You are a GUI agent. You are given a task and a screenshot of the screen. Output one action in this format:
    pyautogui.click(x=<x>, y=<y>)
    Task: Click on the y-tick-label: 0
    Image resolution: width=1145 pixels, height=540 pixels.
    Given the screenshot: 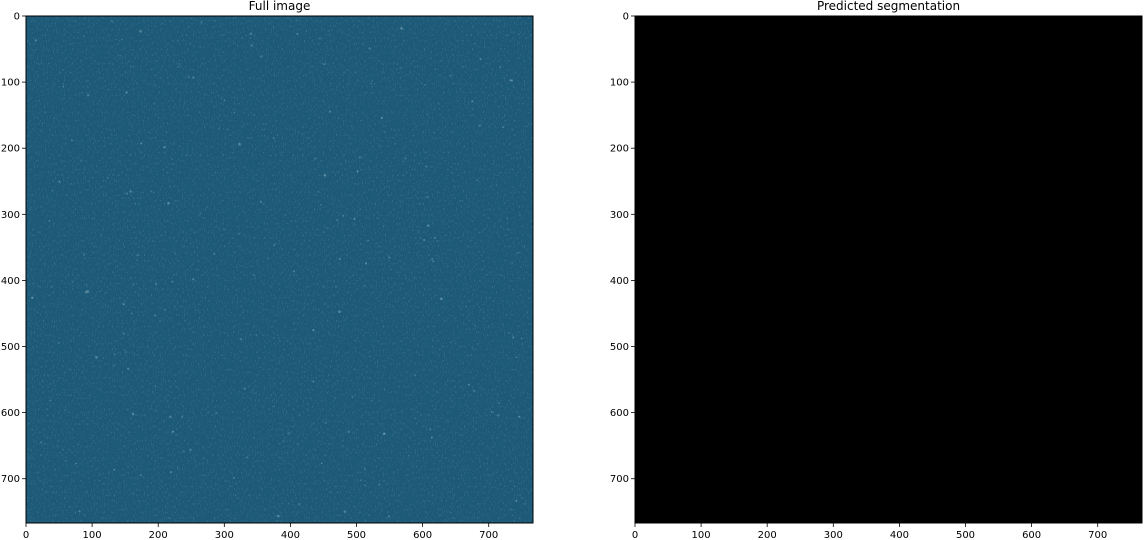 What is the action you would take?
    pyautogui.click(x=626, y=17)
    